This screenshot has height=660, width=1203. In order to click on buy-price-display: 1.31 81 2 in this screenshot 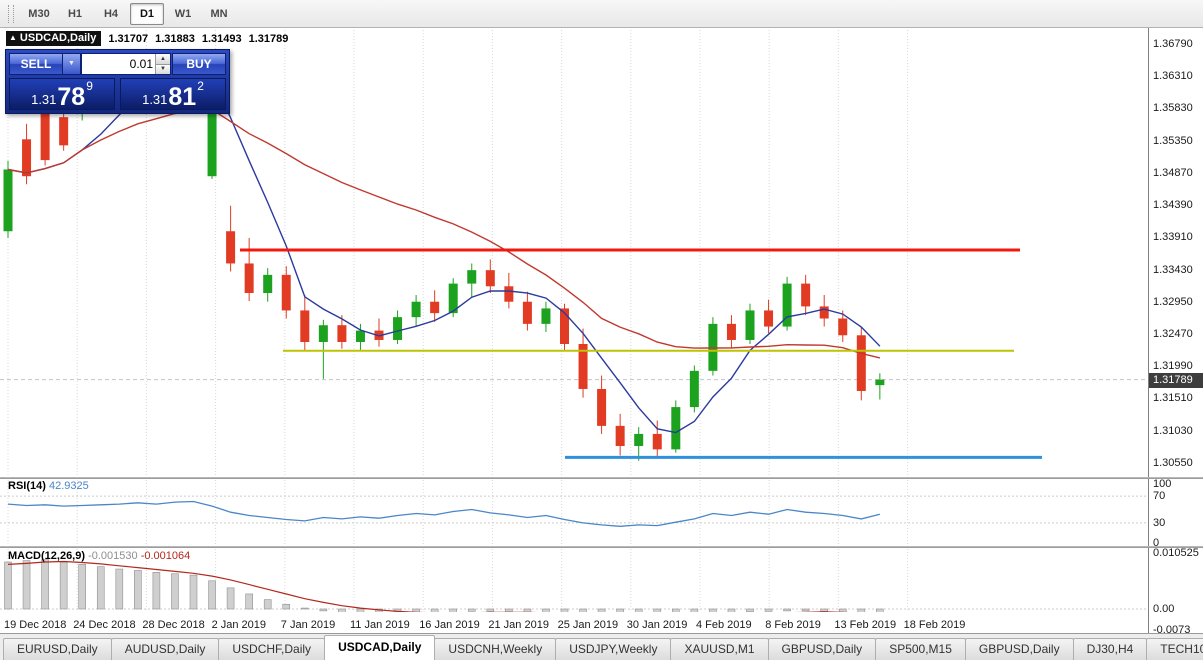, I will do `click(173, 94)`.